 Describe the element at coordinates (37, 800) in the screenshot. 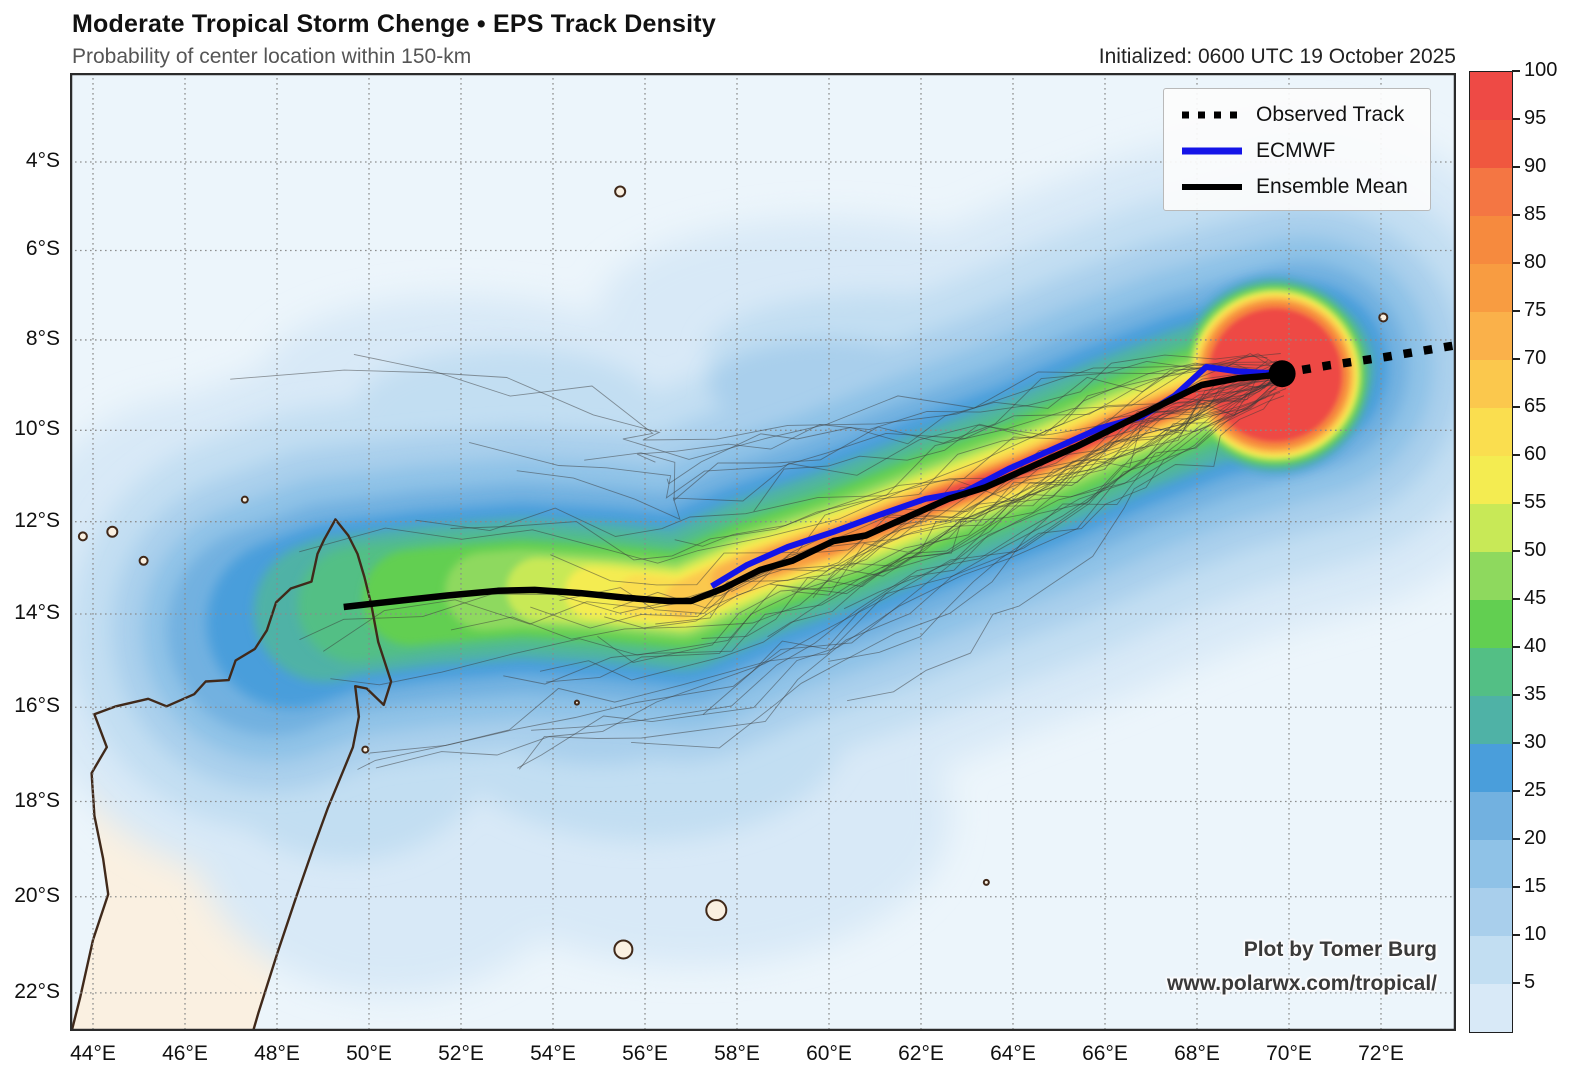

I see `y-tick-label-18: 18°S` at that location.